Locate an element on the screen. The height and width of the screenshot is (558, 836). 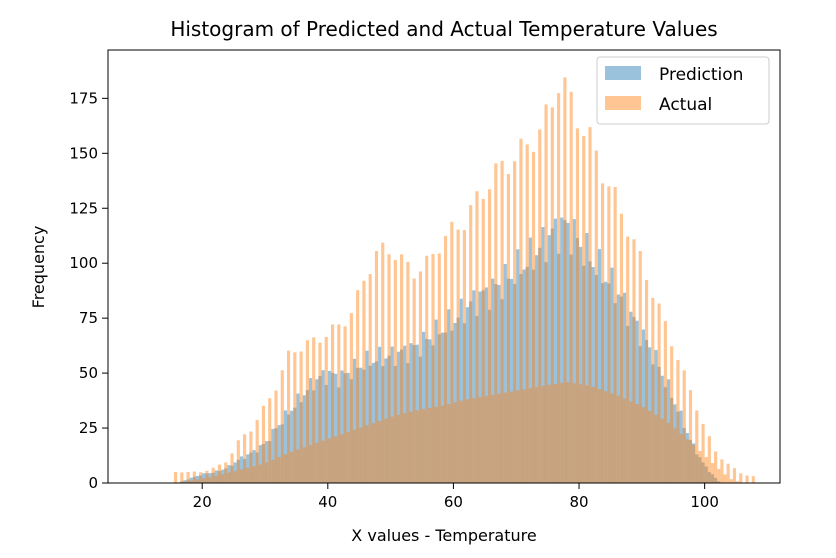
x-axis: 20 40 60 80 100 is located at coordinates (456, 497).